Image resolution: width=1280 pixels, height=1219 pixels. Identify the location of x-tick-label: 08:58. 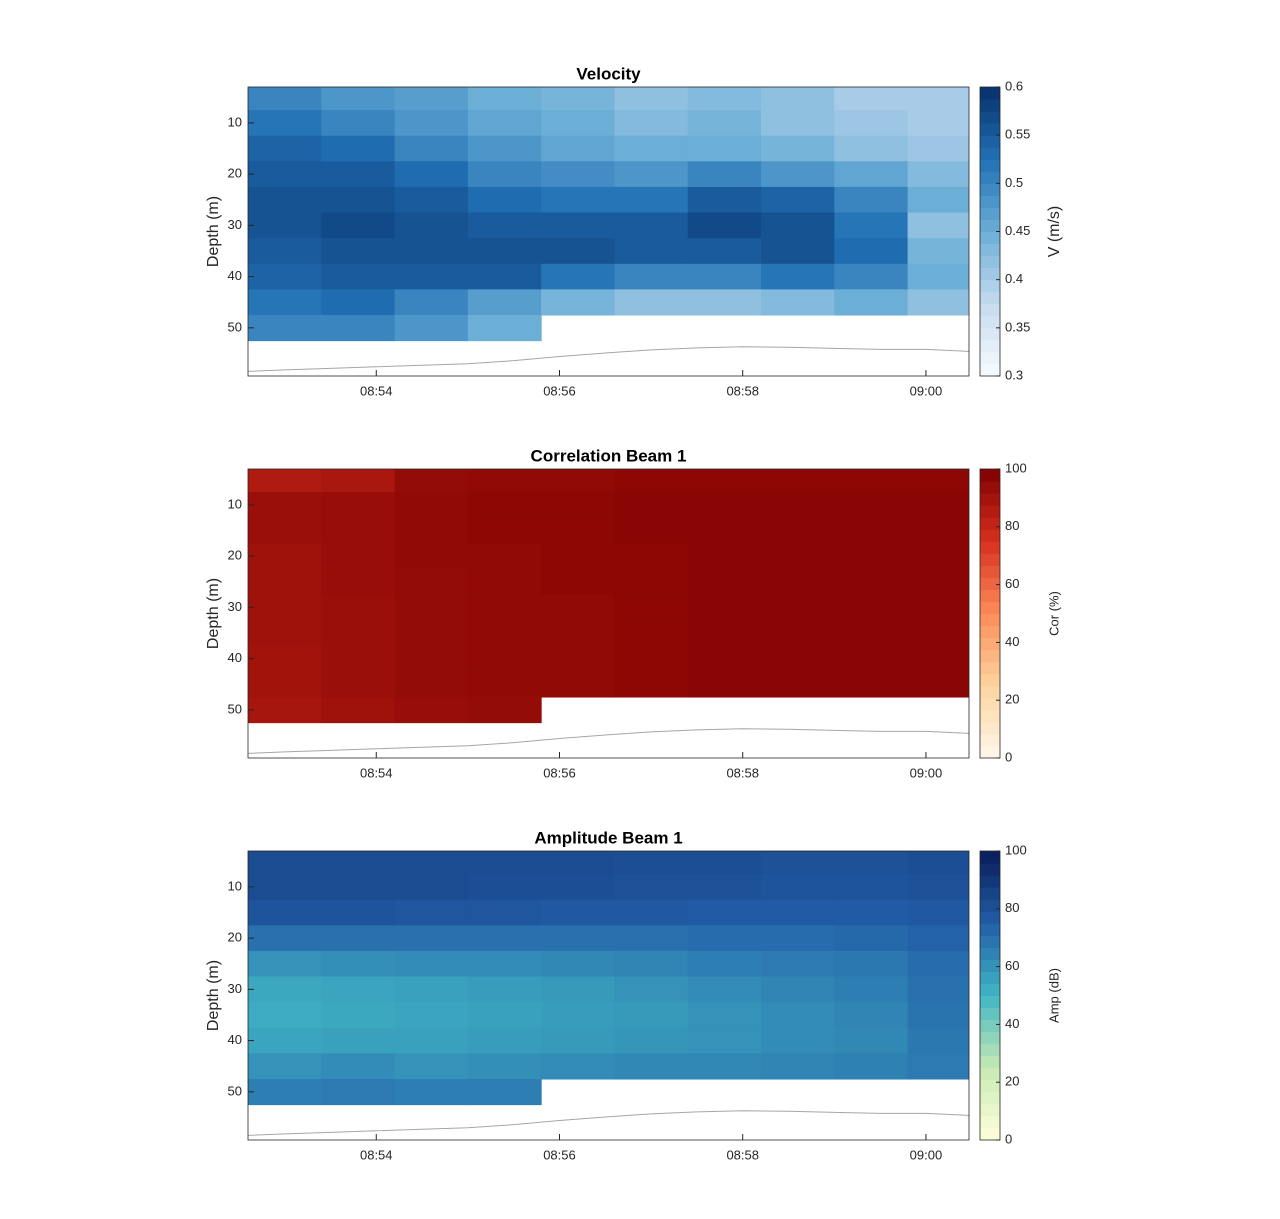
(742, 390).